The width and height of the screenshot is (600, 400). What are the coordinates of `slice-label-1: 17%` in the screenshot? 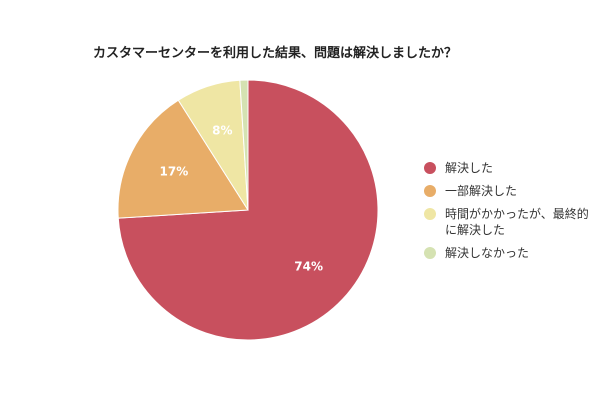 It's located at (174, 172).